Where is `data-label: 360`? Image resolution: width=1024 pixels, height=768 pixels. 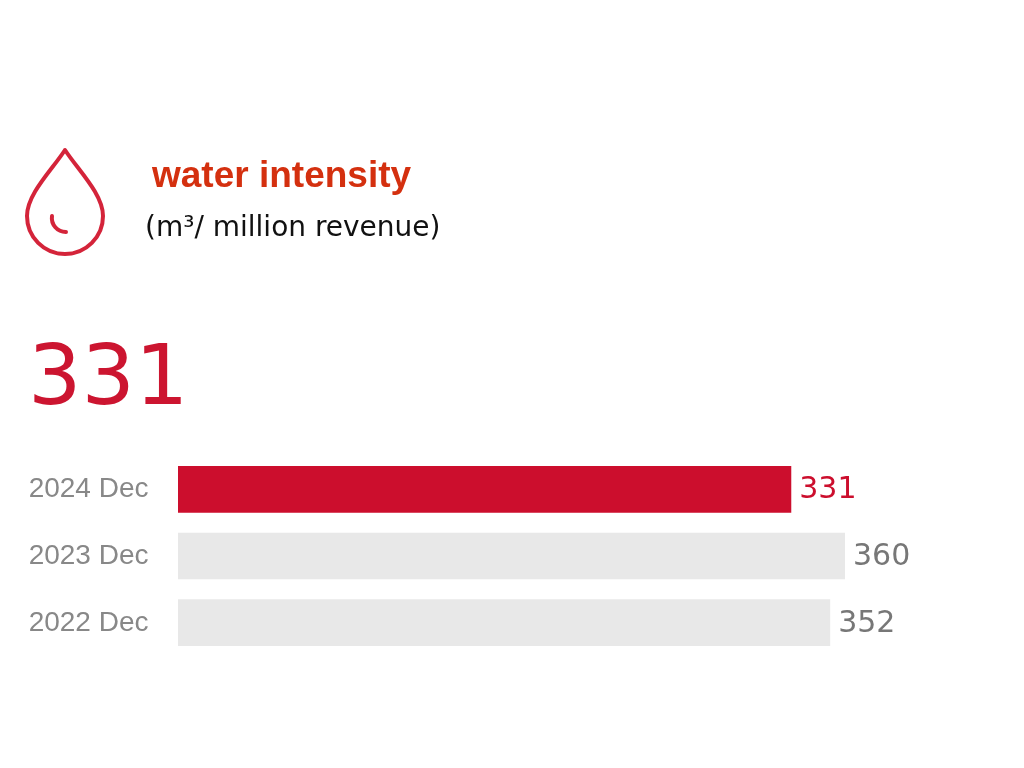
data-label: 360 is located at coordinates (882, 554).